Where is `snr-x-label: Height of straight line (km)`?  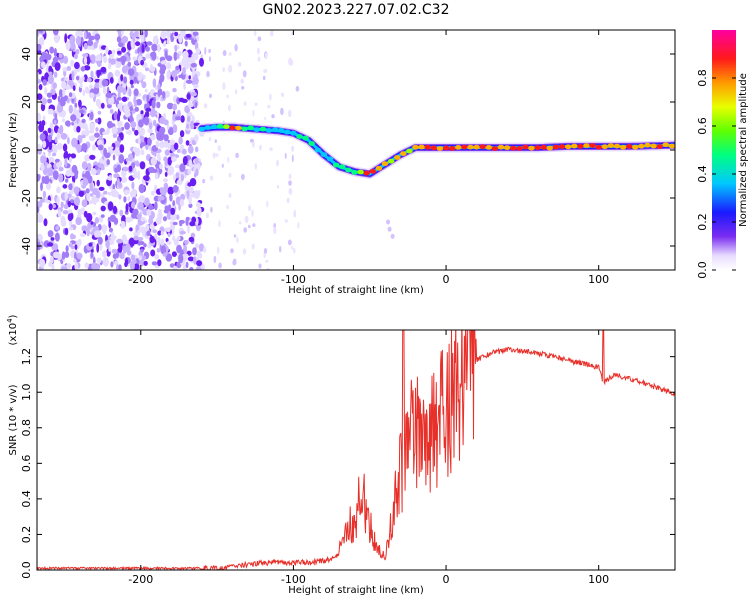
snr-x-label: Height of straight line (km) is located at coordinates (356, 590).